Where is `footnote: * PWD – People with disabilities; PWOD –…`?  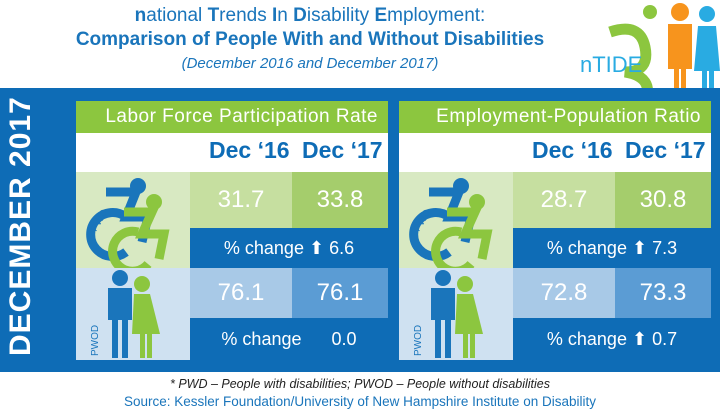 footnote: * PWD – People with disabilities; PWOD –… is located at coordinates (360, 384).